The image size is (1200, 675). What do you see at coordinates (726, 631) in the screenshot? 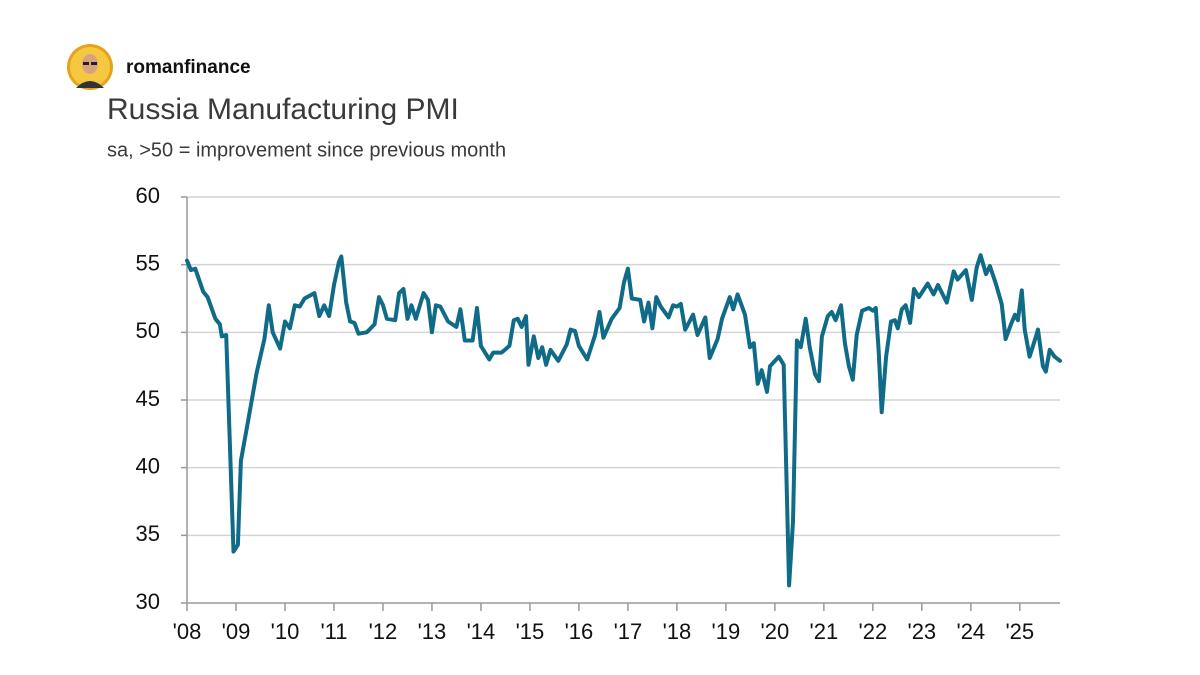
I see `x-tick-label: '19` at bounding box center [726, 631].